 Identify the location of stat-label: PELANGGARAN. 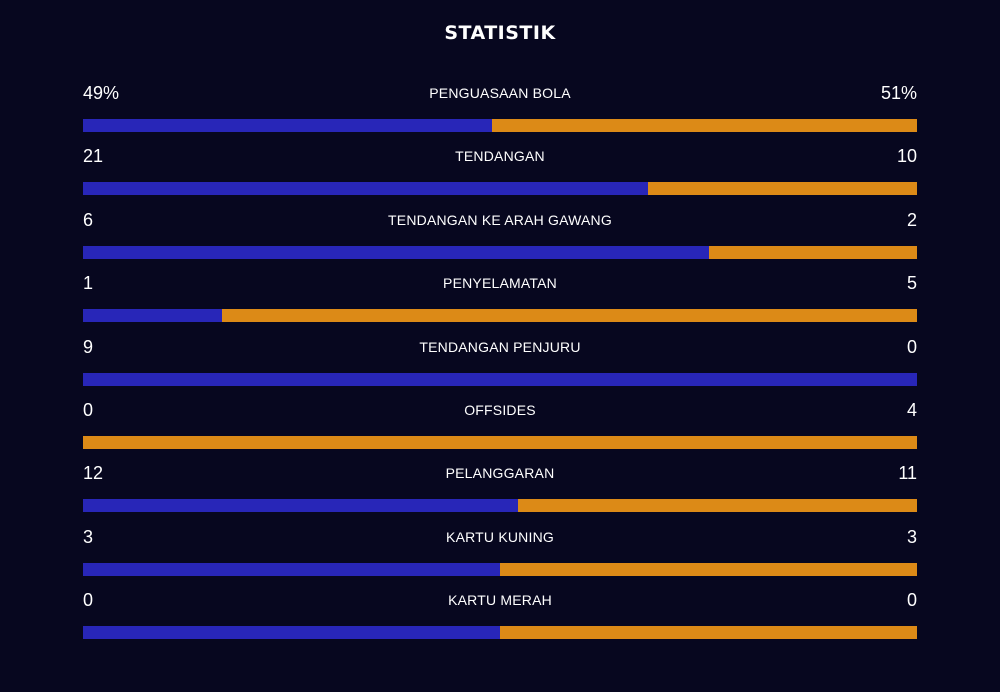
(500, 473).